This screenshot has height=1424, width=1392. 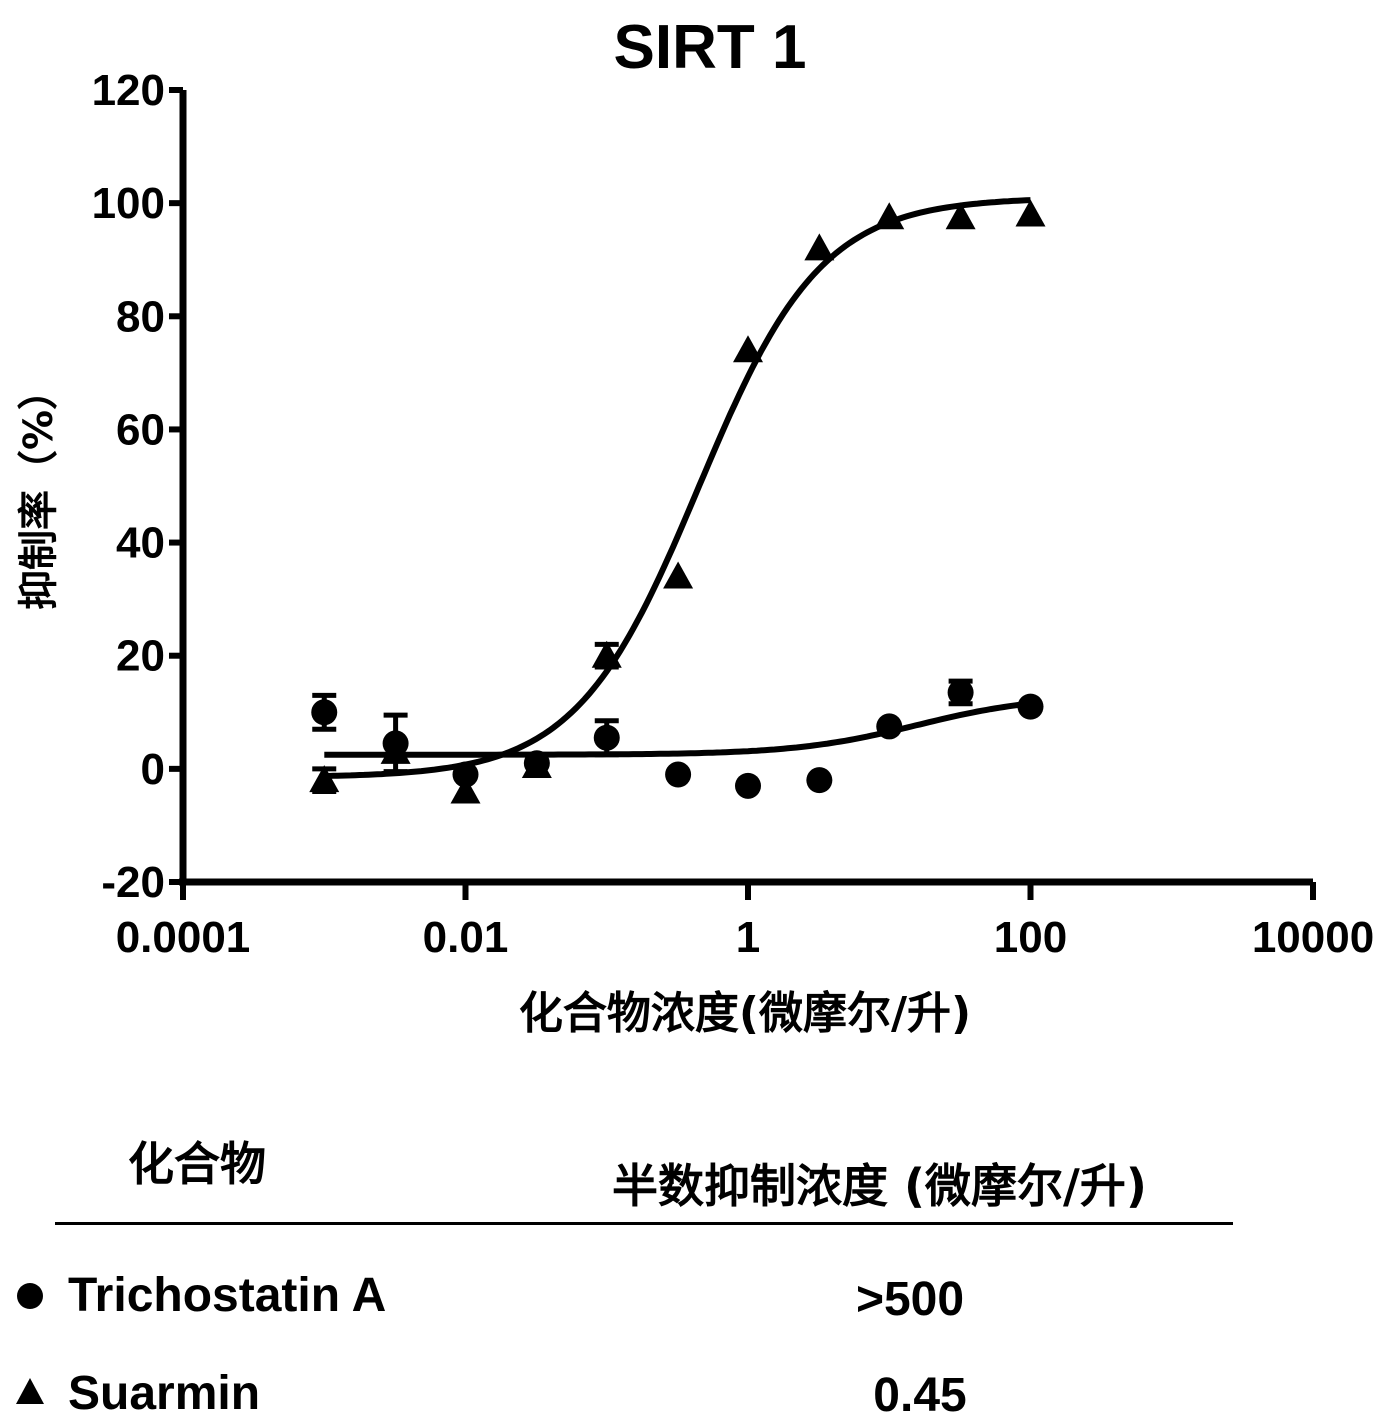 I want to click on fit-curve-circle, so click(x=677, y=729).